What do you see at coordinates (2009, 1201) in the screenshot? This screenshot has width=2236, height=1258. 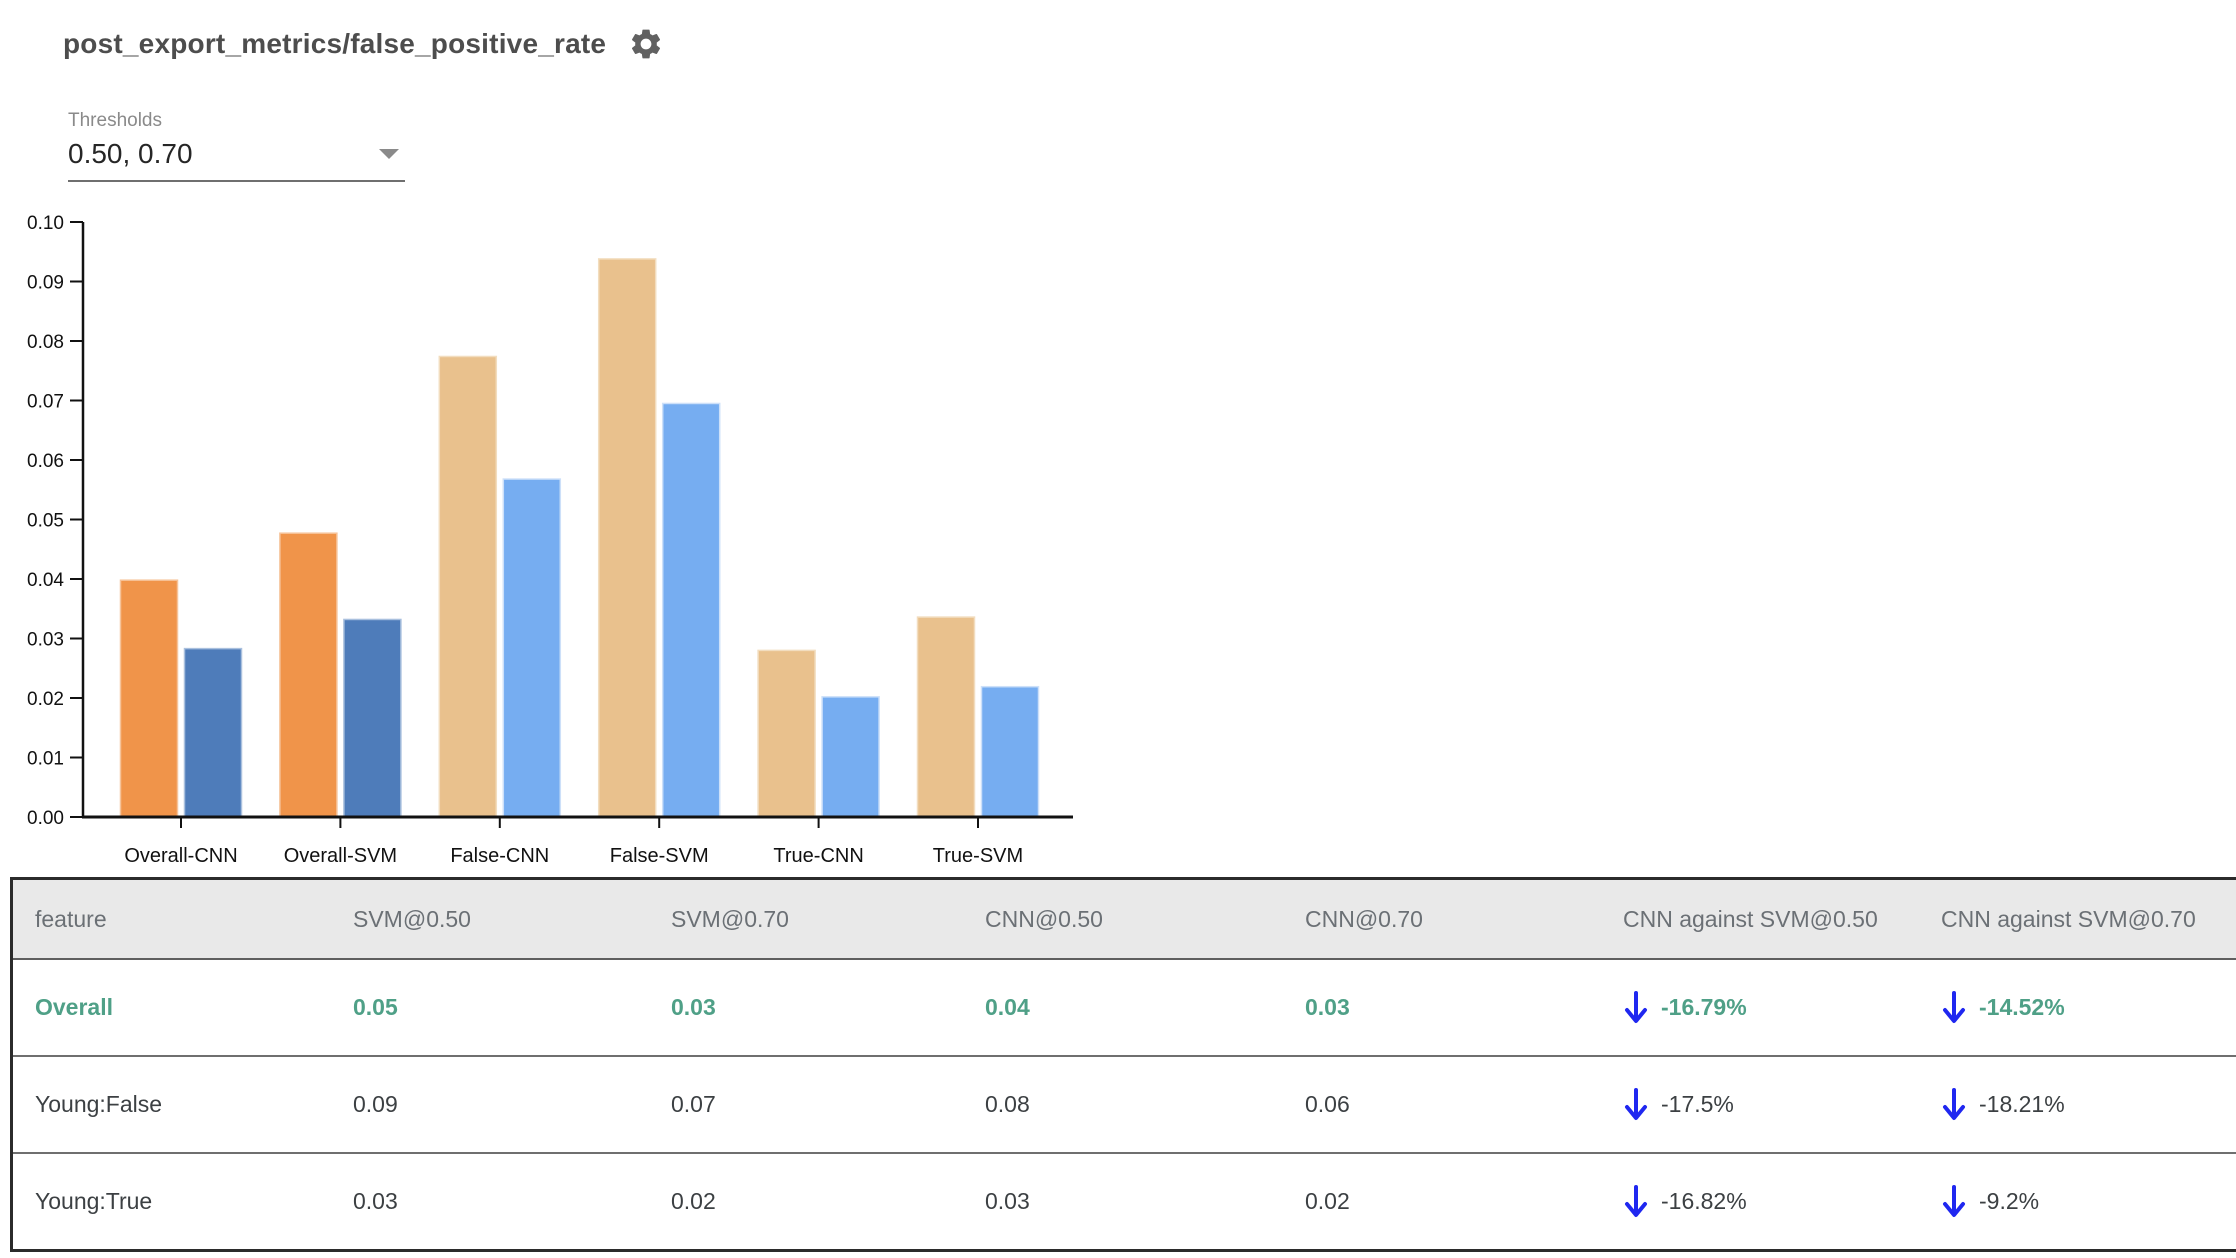 I see `comparison-value: -9.2%` at bounding box center [2009, 1201].